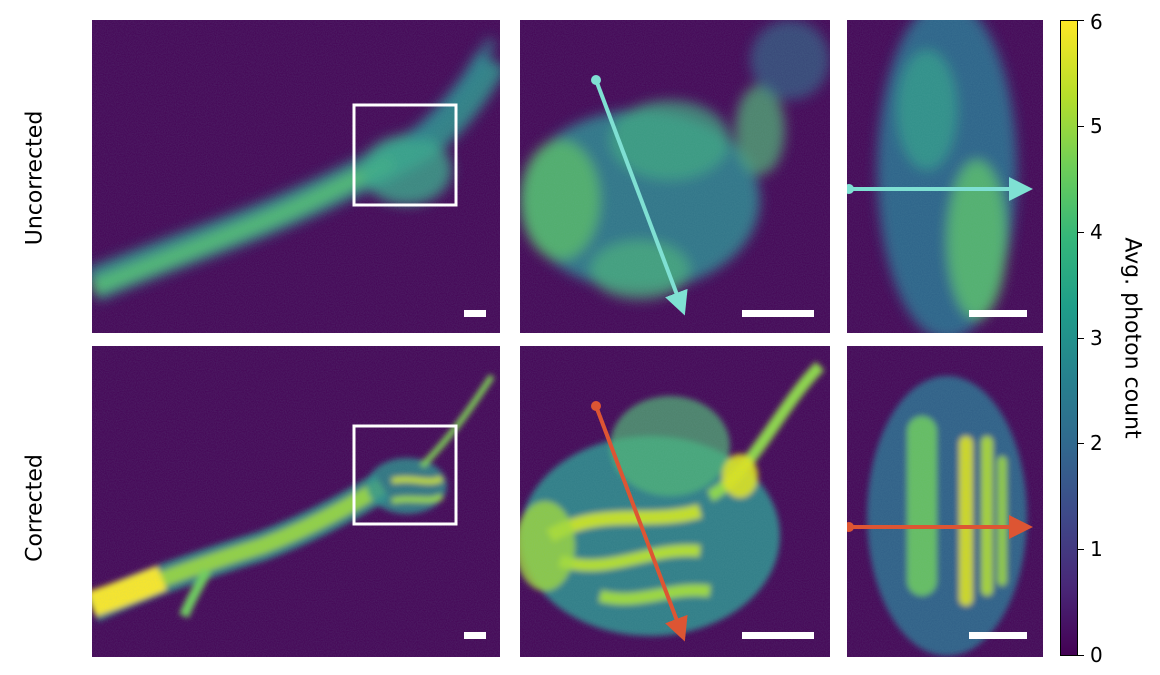  I want to click on colorbar-tick-label: 4, so click(1096, 232).